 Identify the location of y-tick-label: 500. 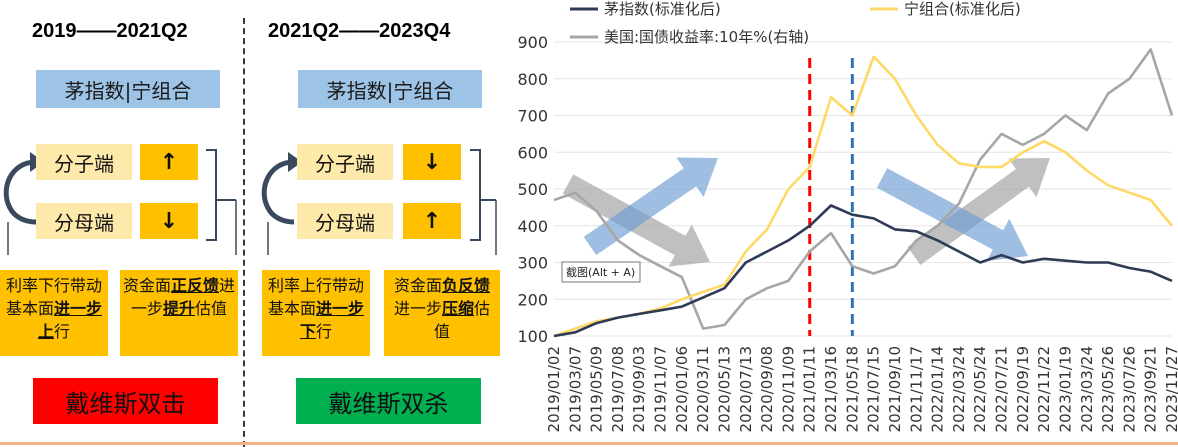
(532, 189).